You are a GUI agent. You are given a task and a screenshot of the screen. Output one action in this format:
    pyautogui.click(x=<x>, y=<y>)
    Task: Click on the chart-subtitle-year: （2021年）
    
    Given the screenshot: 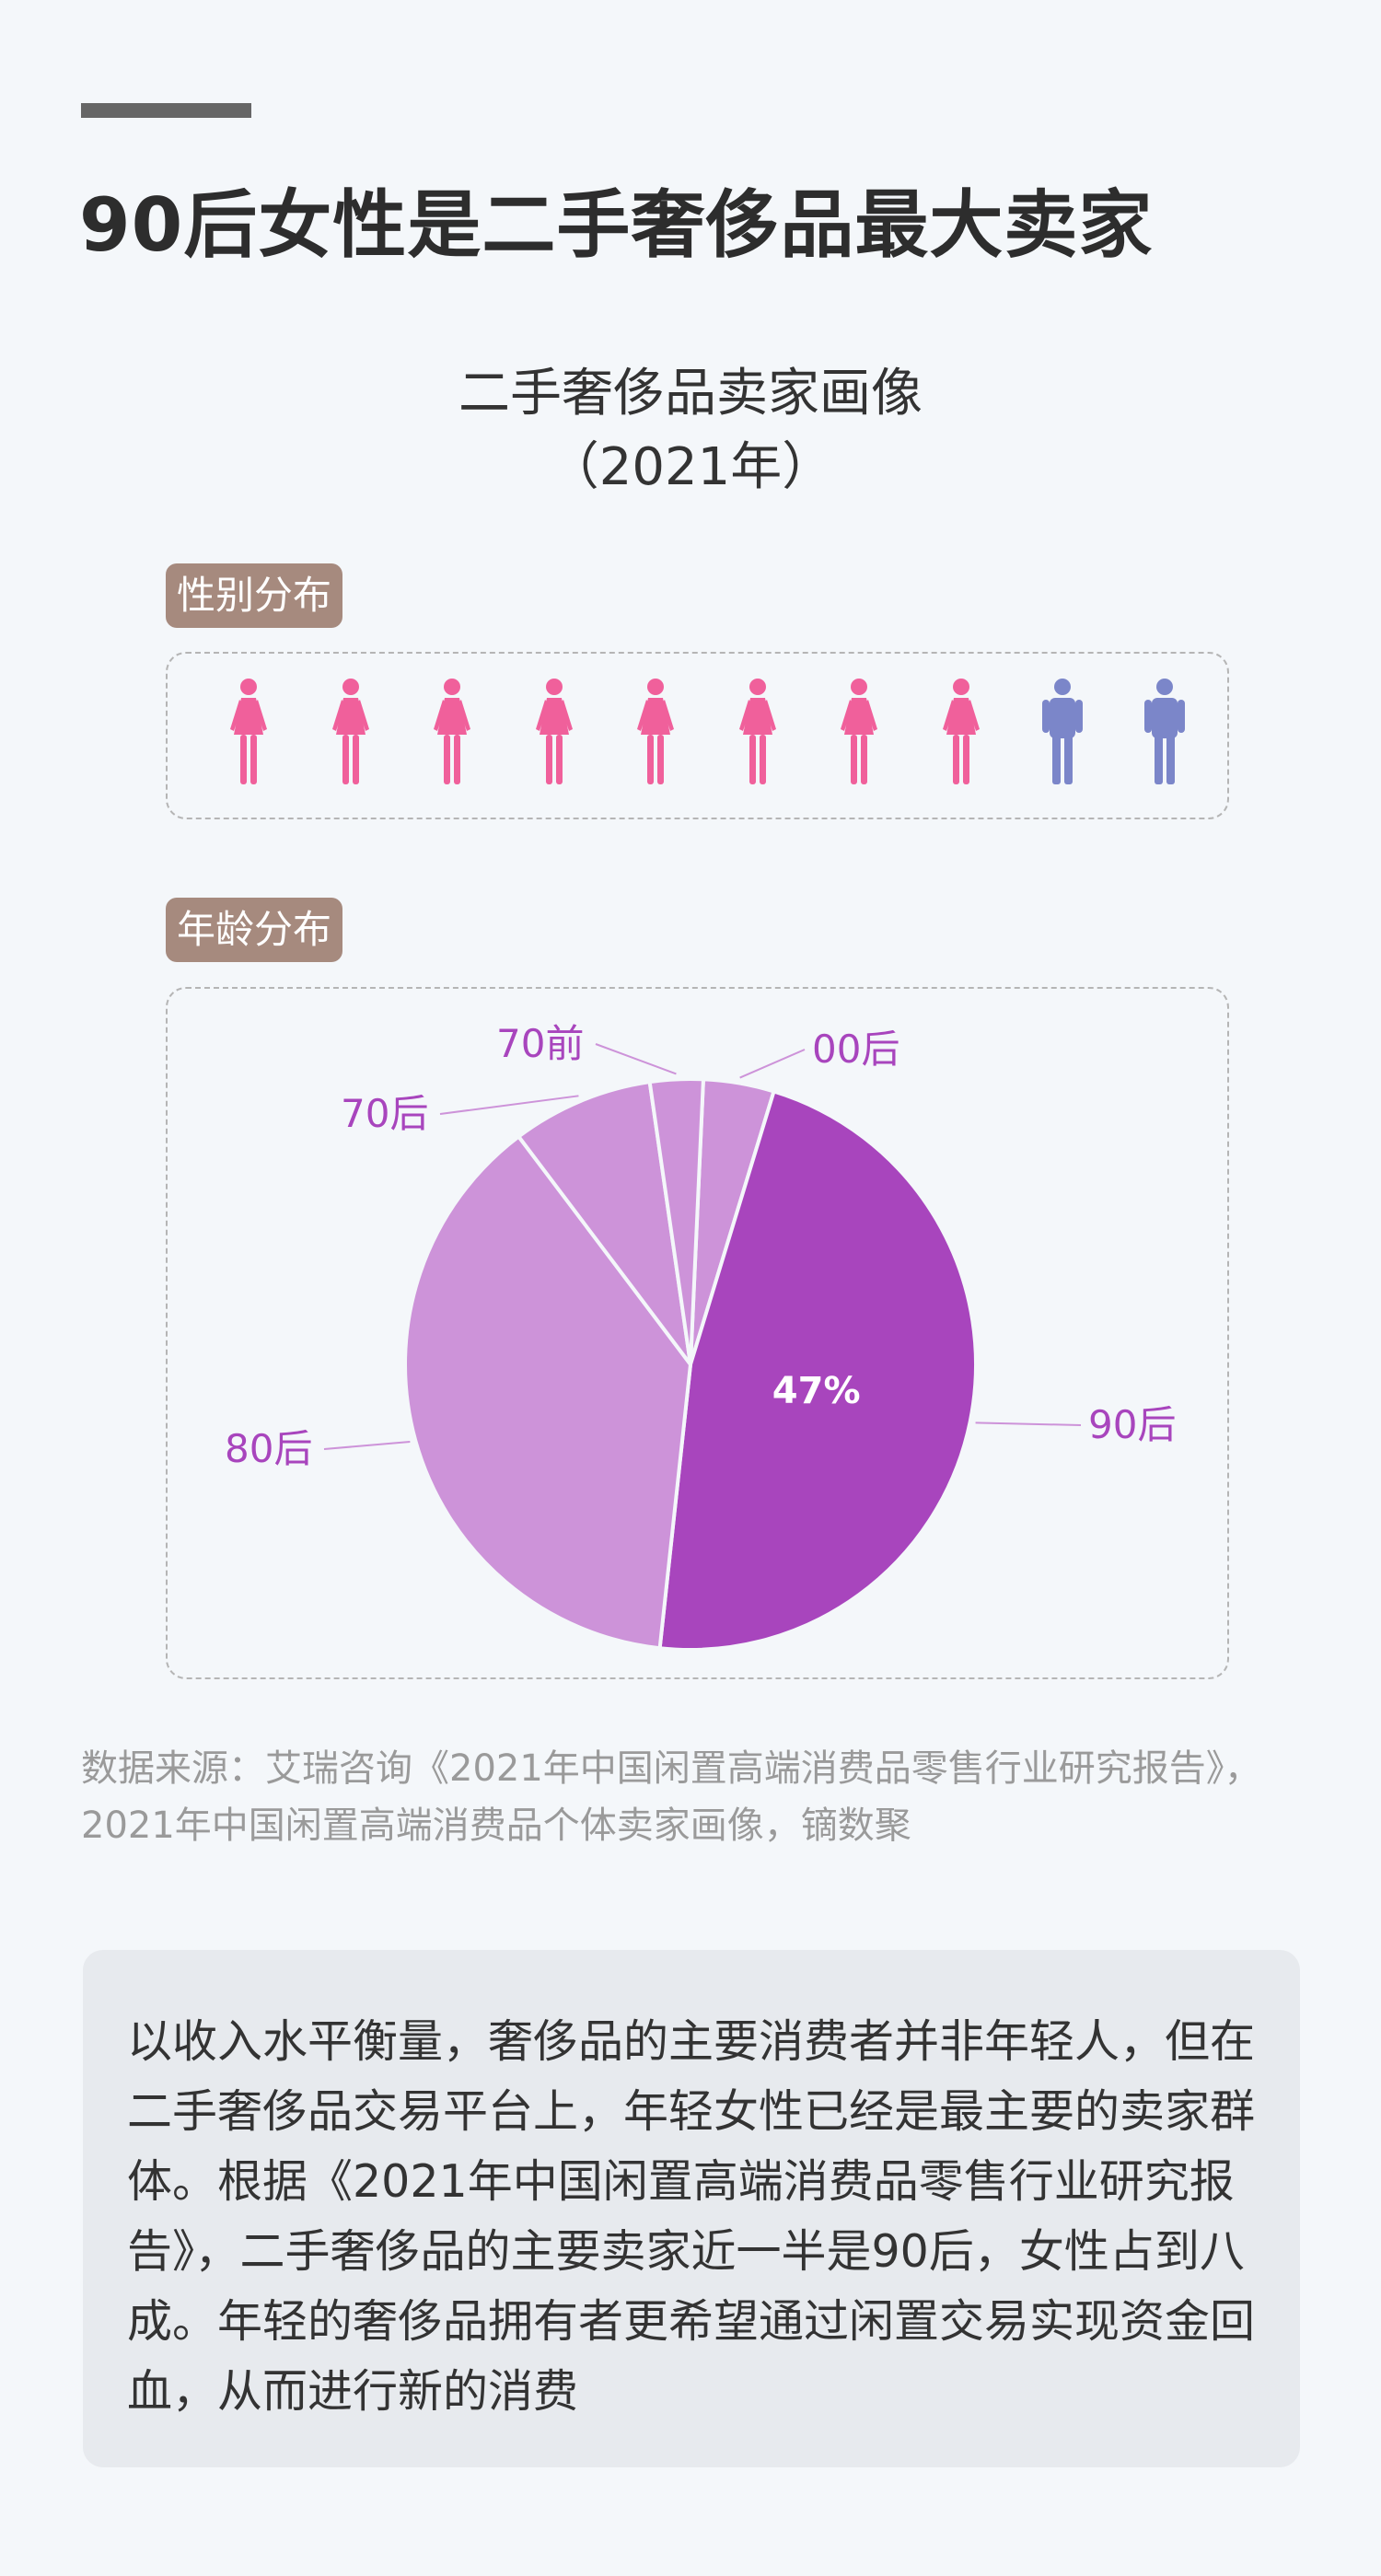 What is the action you would take?
    pyautogui.click(x=690, y=467)
    